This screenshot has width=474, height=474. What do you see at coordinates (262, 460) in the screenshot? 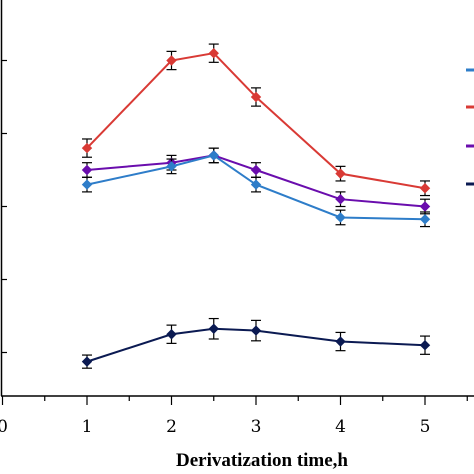
I see `x-axis-title: Derivatization time,h` at bounding box center [262, 460].